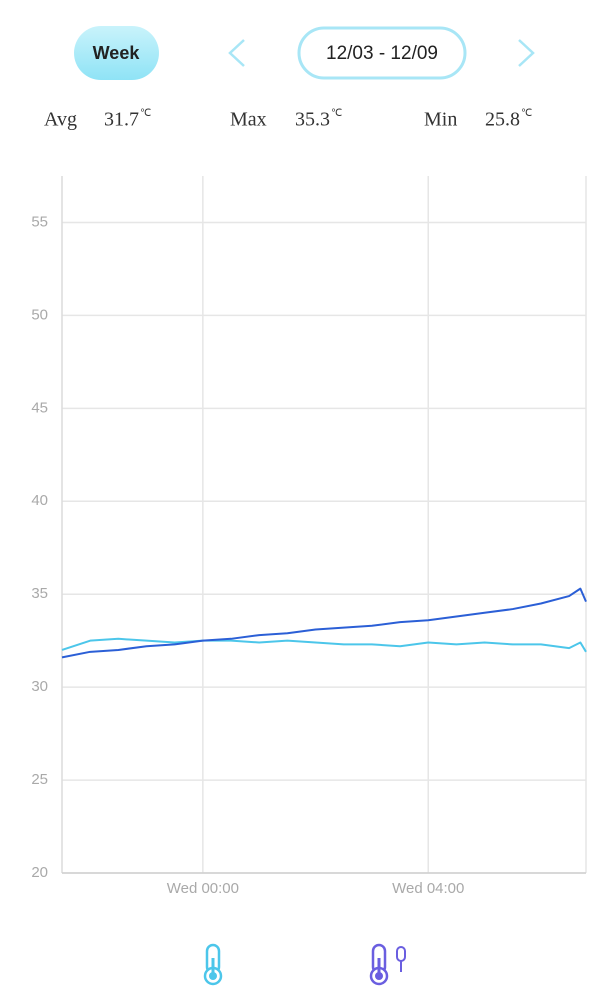  What do you see at coordinates (387, 964) in the screenshot?
I see `probe-icon` at bounding box center [387, 964].